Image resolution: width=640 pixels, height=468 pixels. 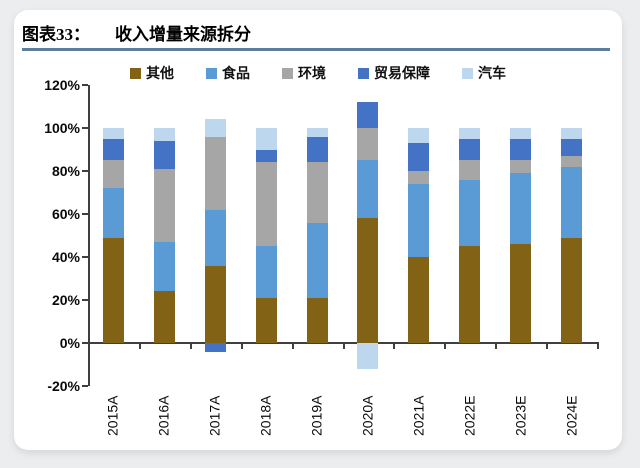 What do you see at coordinates (214, 415) in the screenshot?
I see `x-category-label-2017A: 2017A` at bounding box center [214, 415].